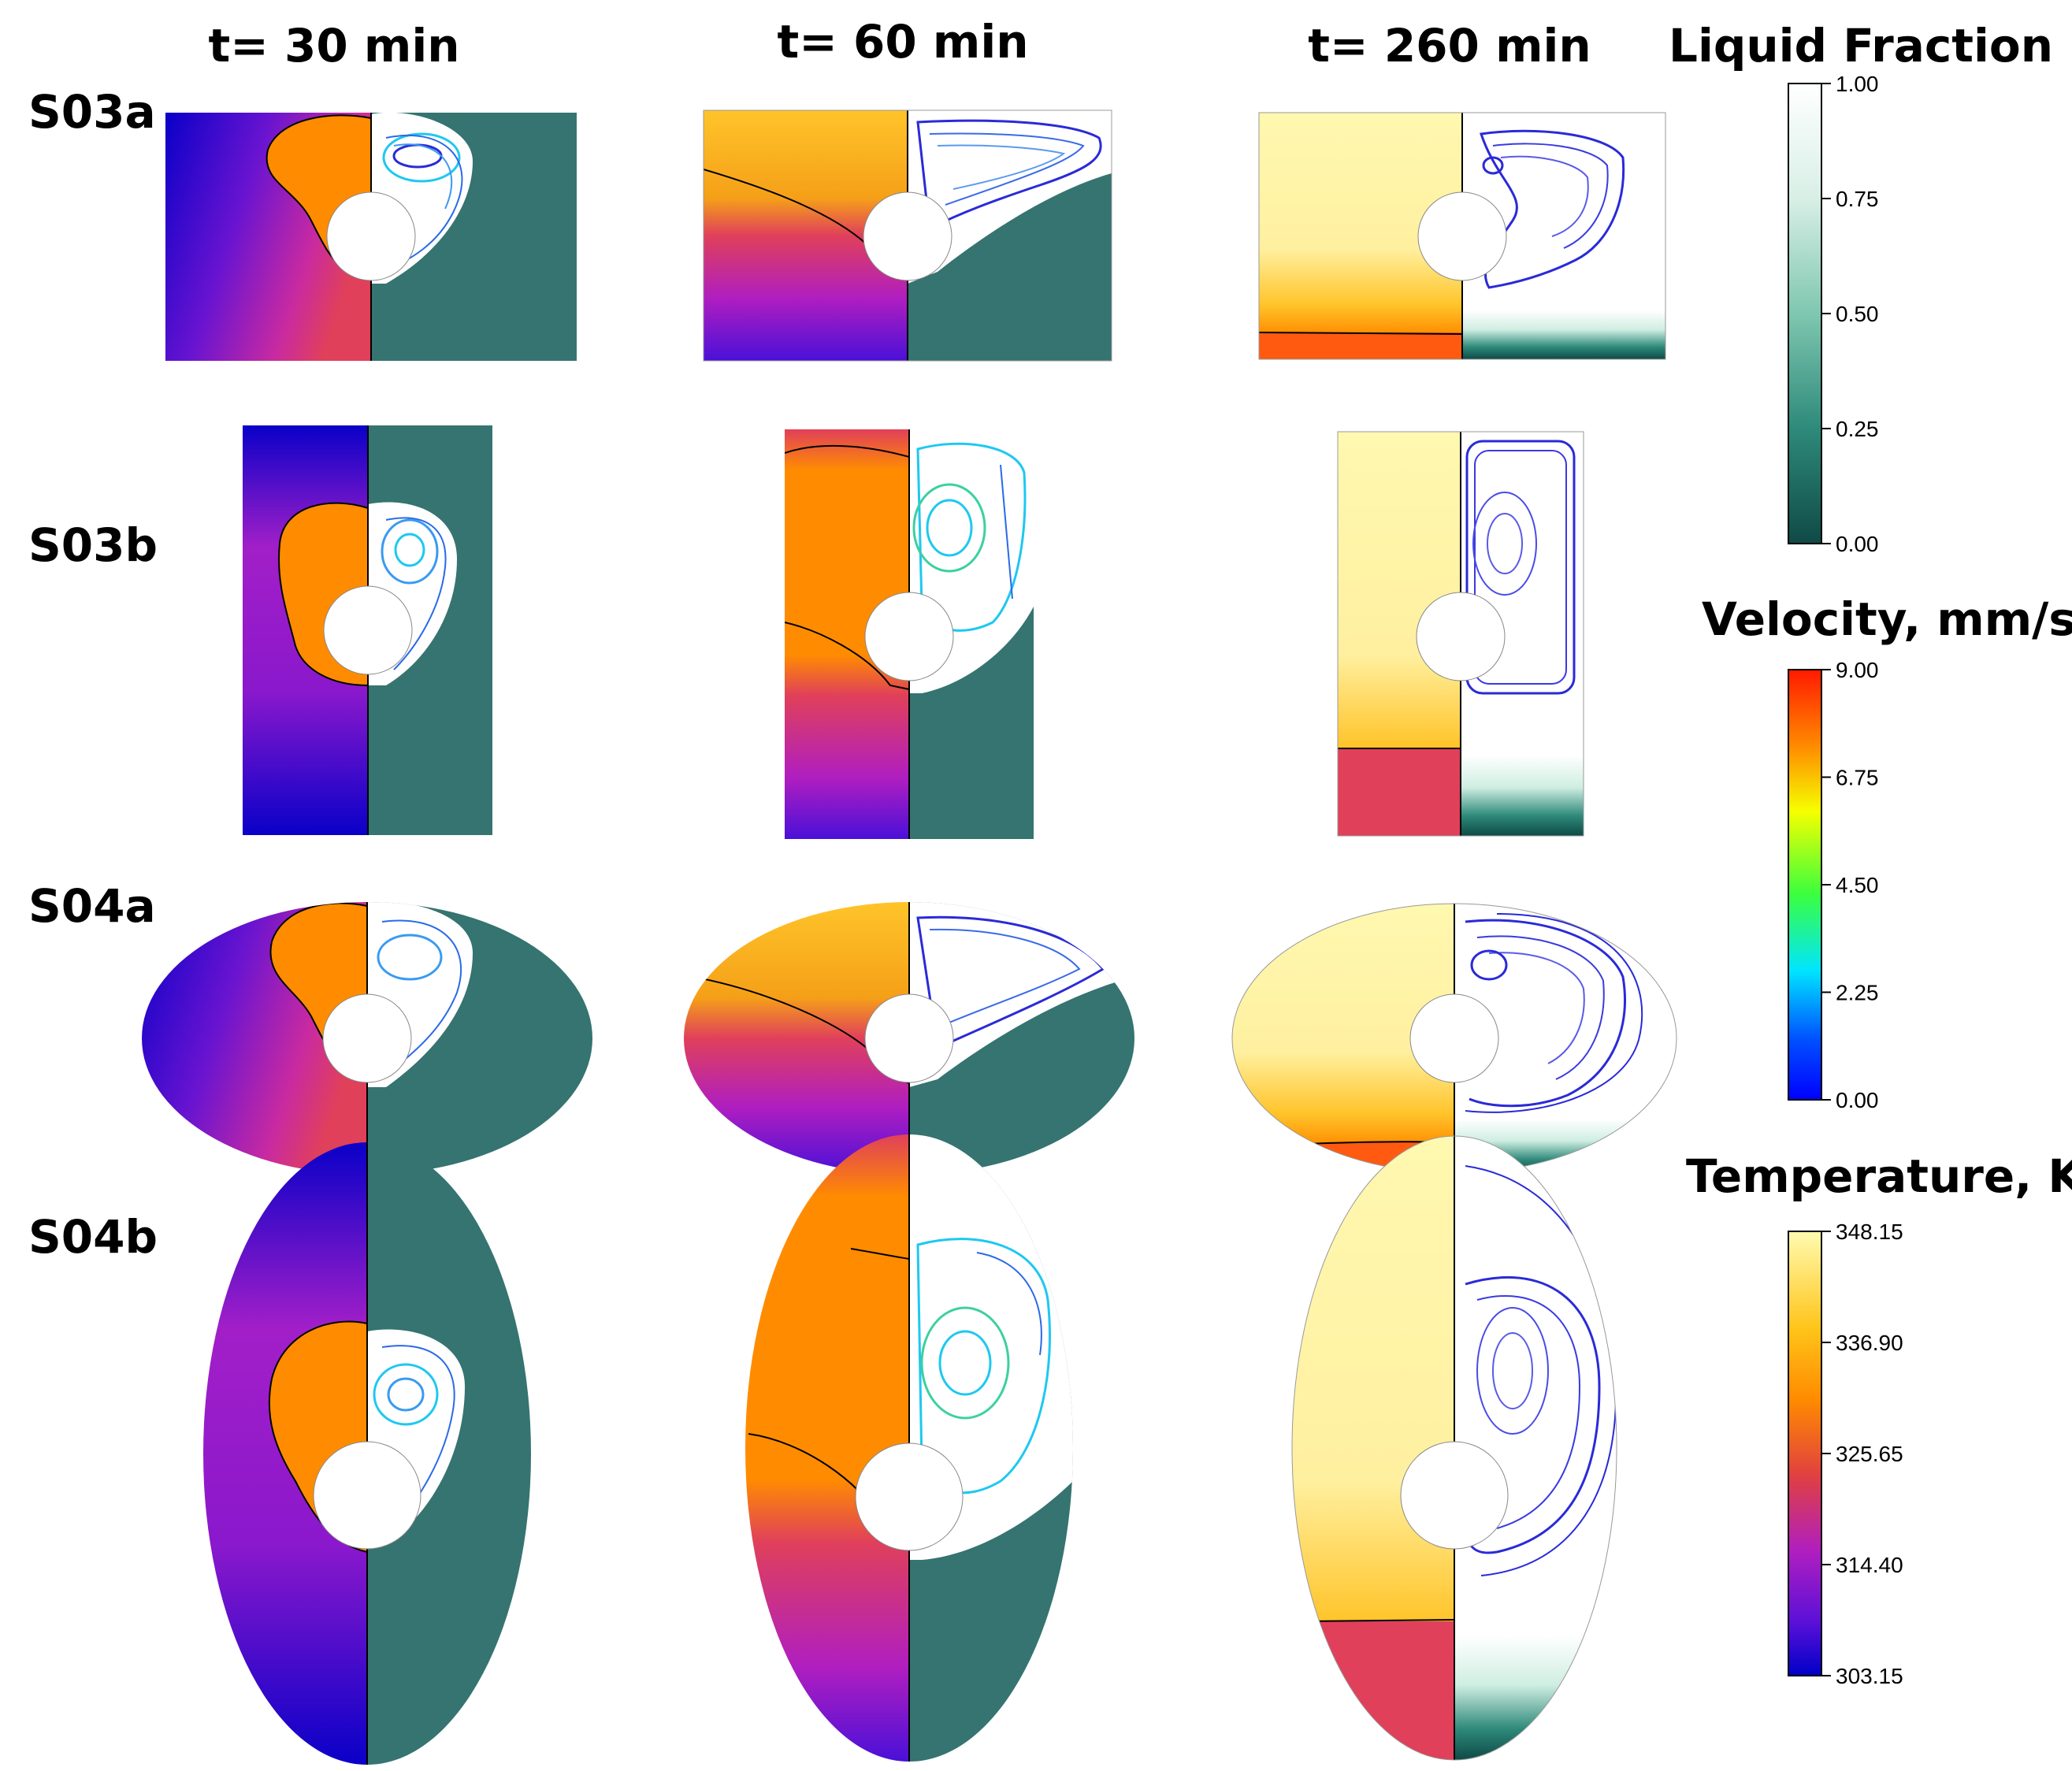 The height and width of the screenshot is (1771, 2072). Describe the element at coordinates (908, 235) in the screenshot. I see `panel-s03a-60min` at that location.